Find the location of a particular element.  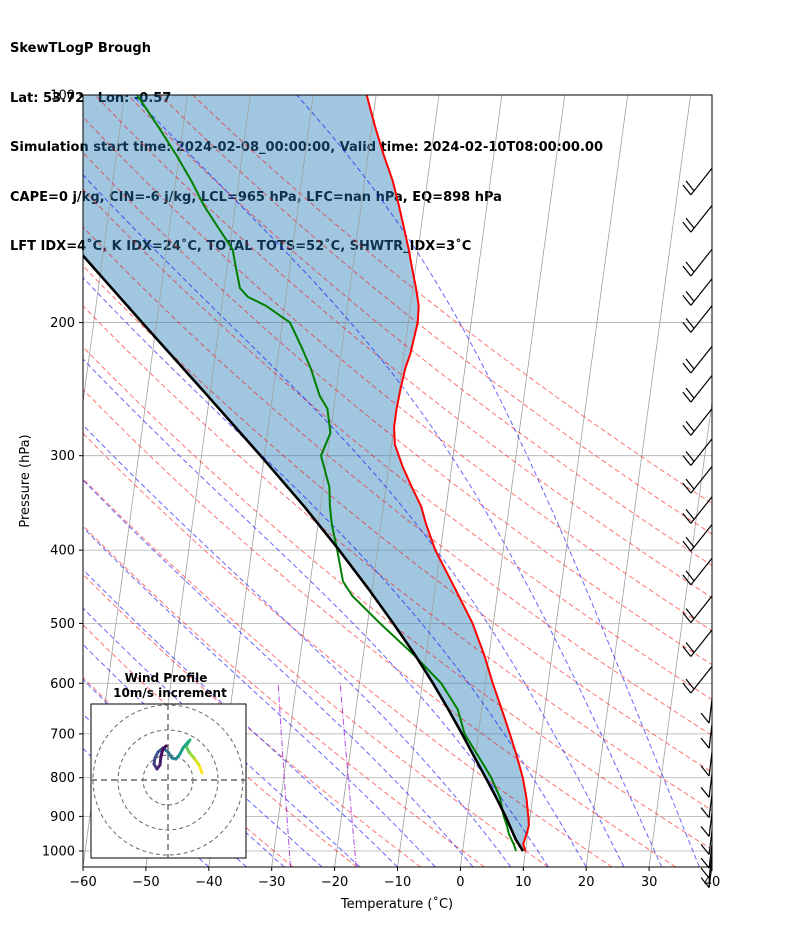

y-tick-label: 500 is located at coordinates (62, 624).